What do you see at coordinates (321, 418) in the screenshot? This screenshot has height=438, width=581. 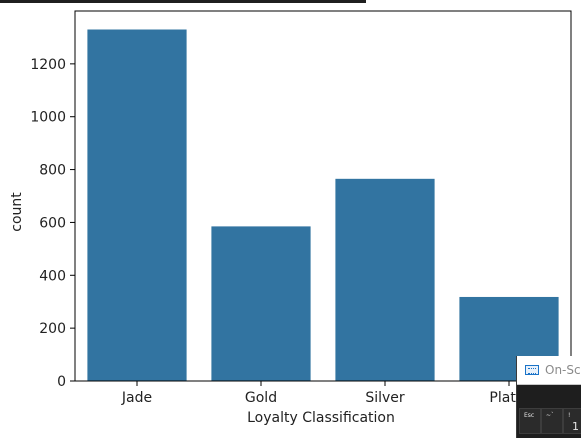 I see `x-axis-label: Loyalty Classification` at bounding box center [321, 418].